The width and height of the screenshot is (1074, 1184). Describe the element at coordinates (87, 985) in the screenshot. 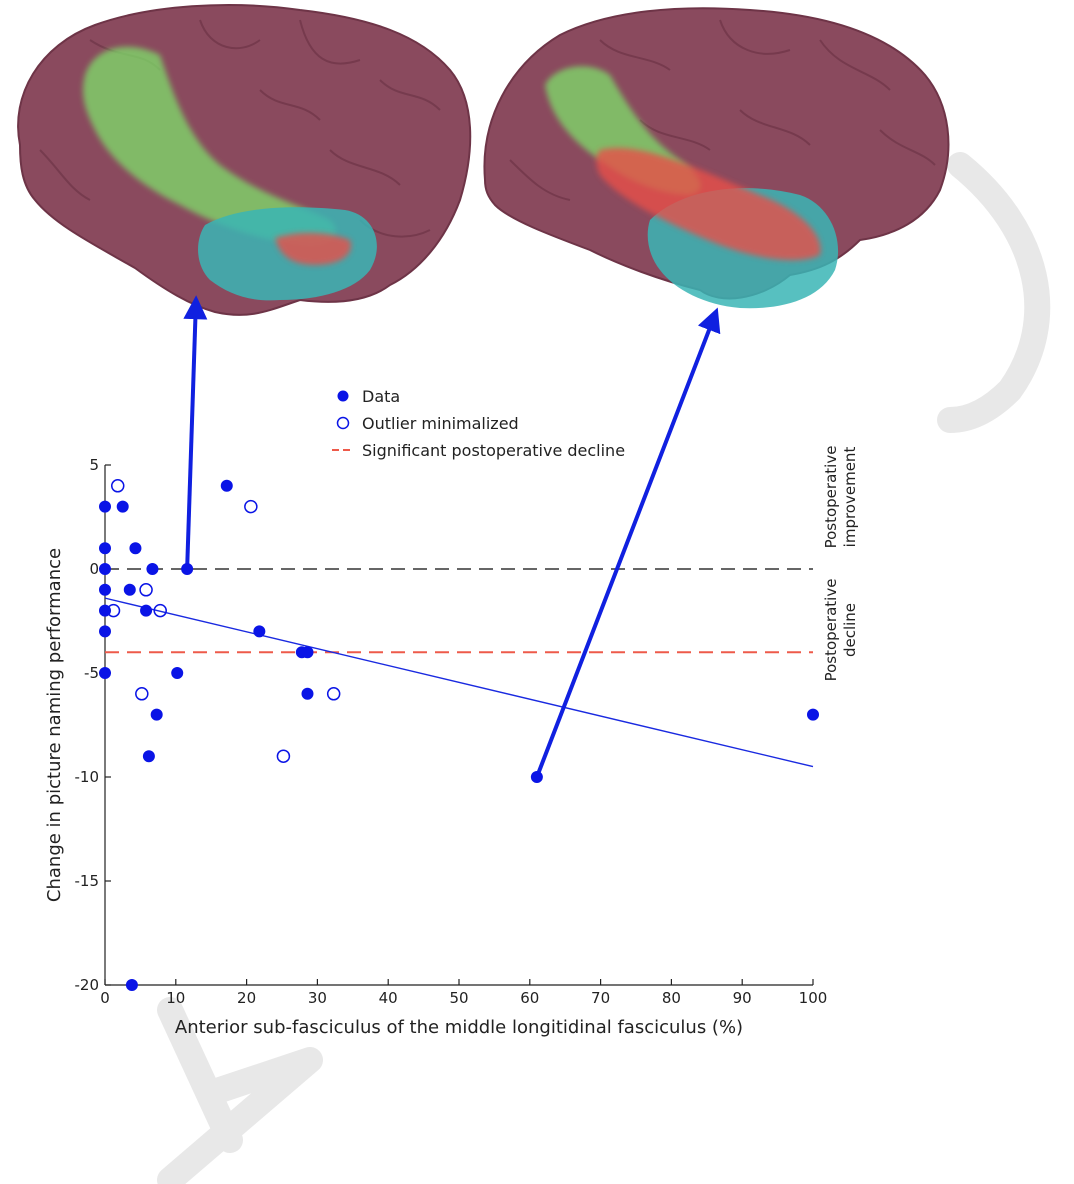

I see `y-tick-label: -20` at that location.